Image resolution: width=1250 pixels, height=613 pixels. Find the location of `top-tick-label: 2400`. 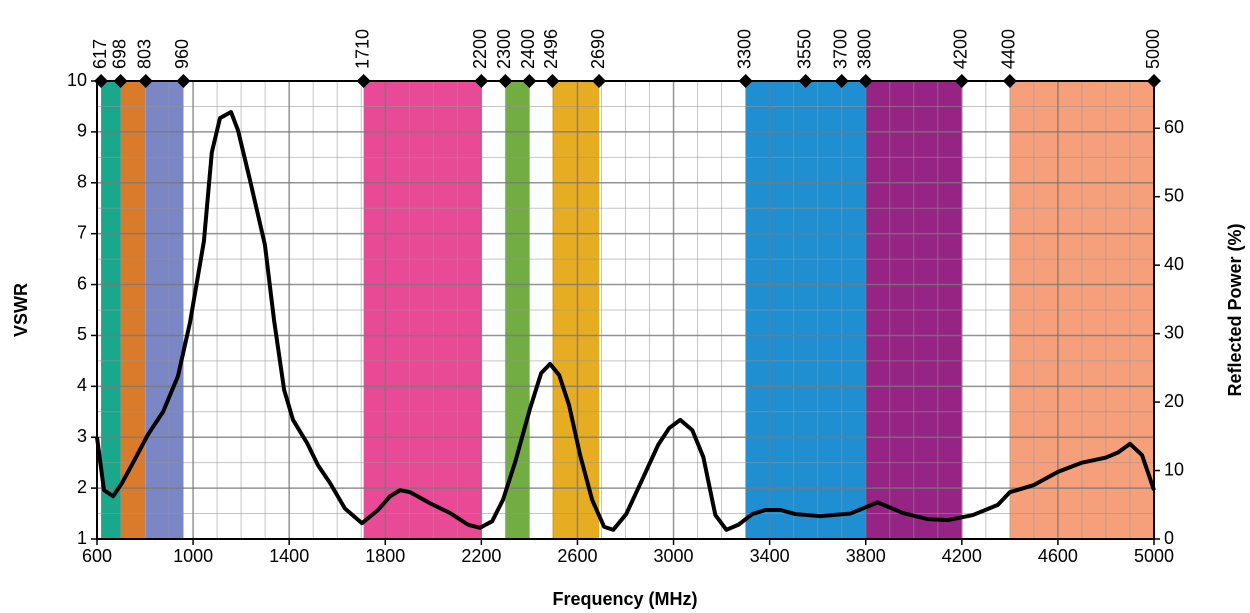

top-tick-label: 2400 is located at coordinates (528, 49).